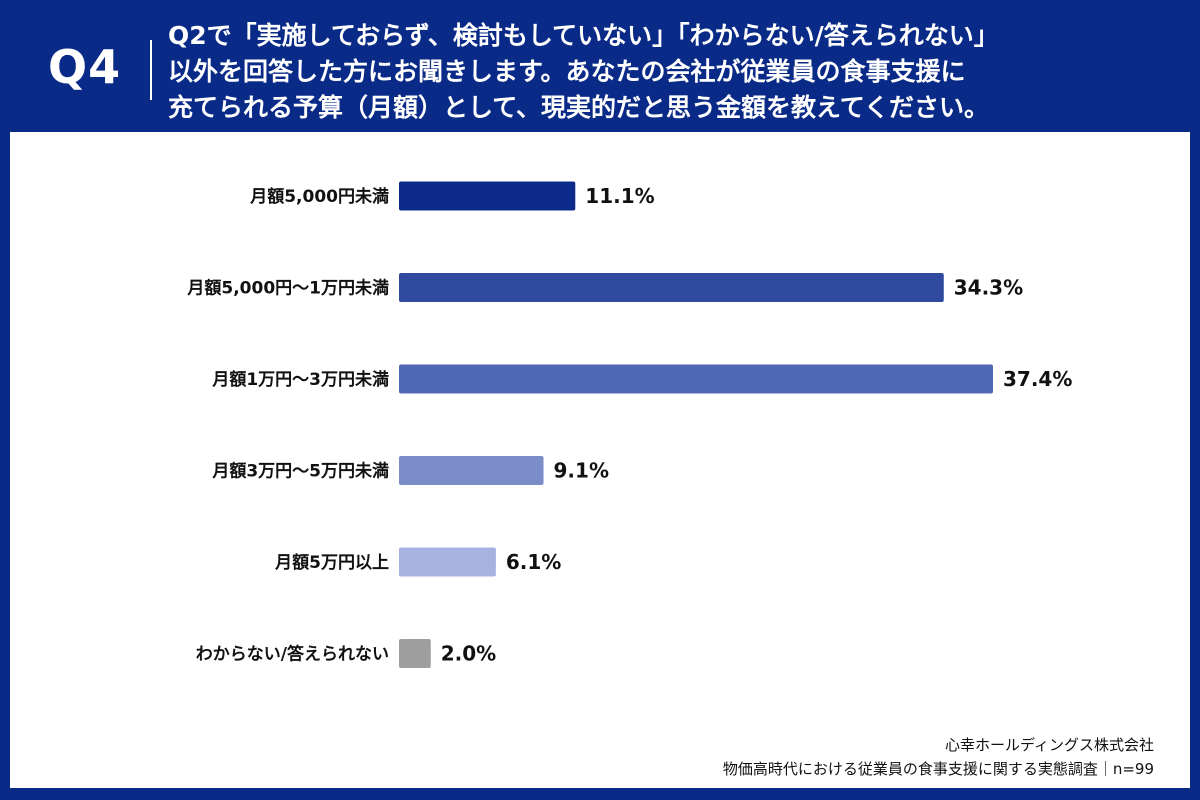  Describe the element at coordinates (567, 71) in the screenshot. I see `question-line-2: 以外を回答した方にお聞きします。あなたの会社が従業員の食事支援に` at that location.